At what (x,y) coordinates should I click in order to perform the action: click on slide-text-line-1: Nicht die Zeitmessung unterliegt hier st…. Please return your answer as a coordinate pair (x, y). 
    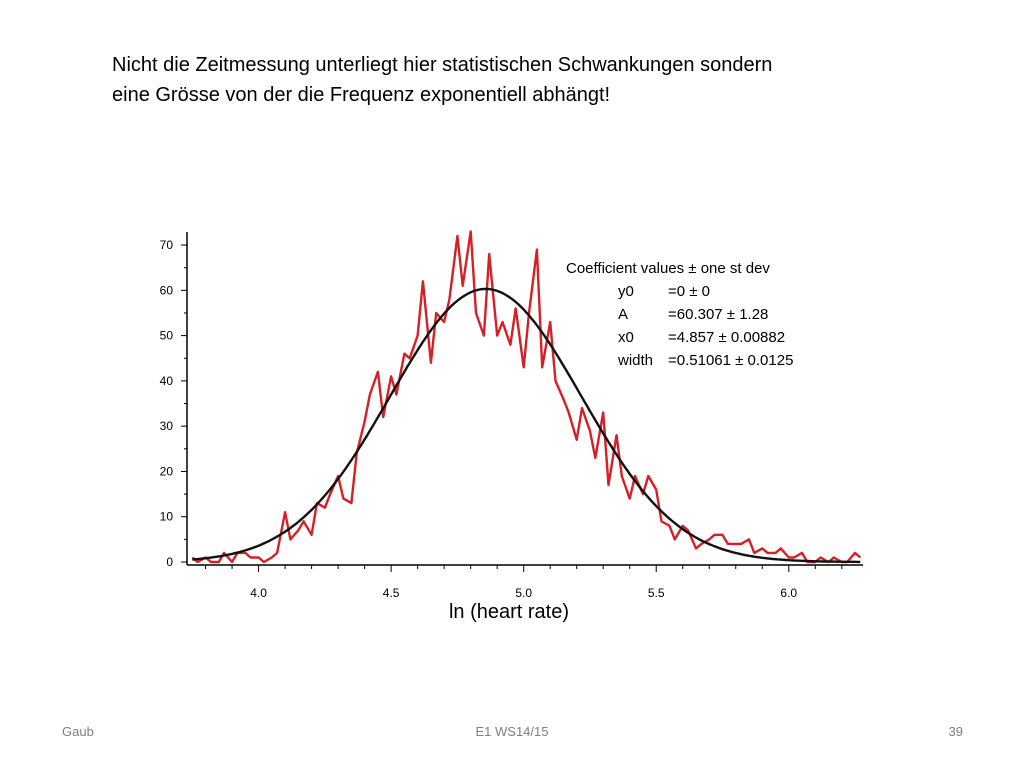
    Looking at the image, I should click on (442, 65).